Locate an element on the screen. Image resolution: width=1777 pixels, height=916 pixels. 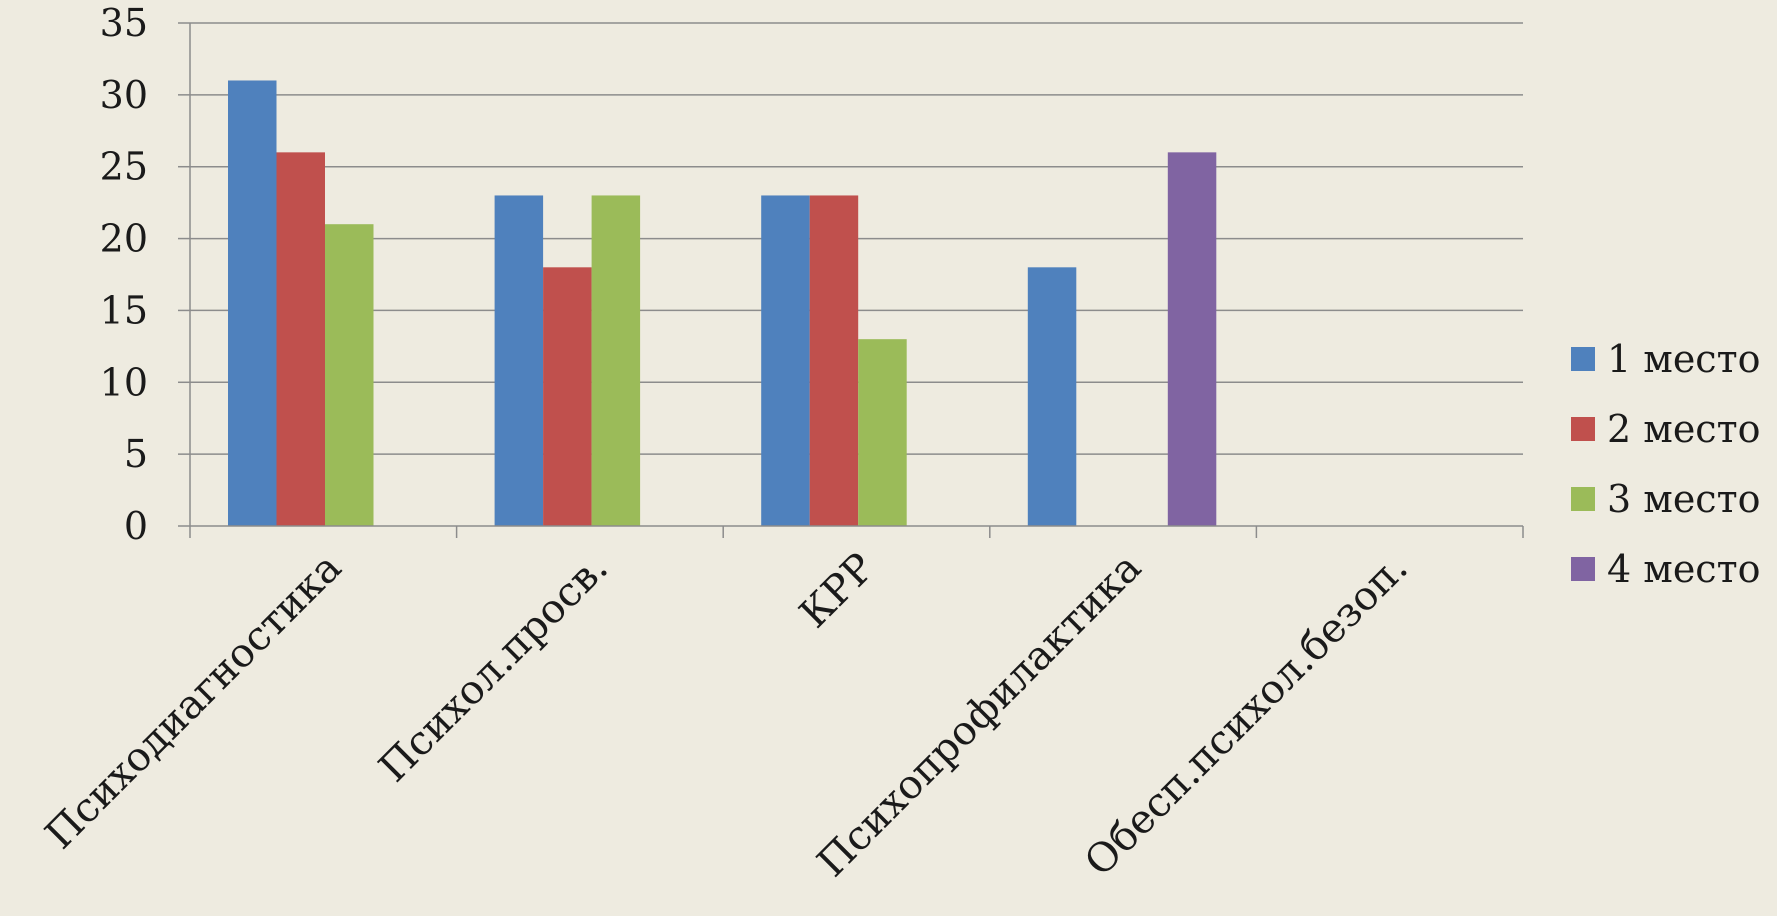
y-tick-label: 35 is located at coordinates (124, 23).